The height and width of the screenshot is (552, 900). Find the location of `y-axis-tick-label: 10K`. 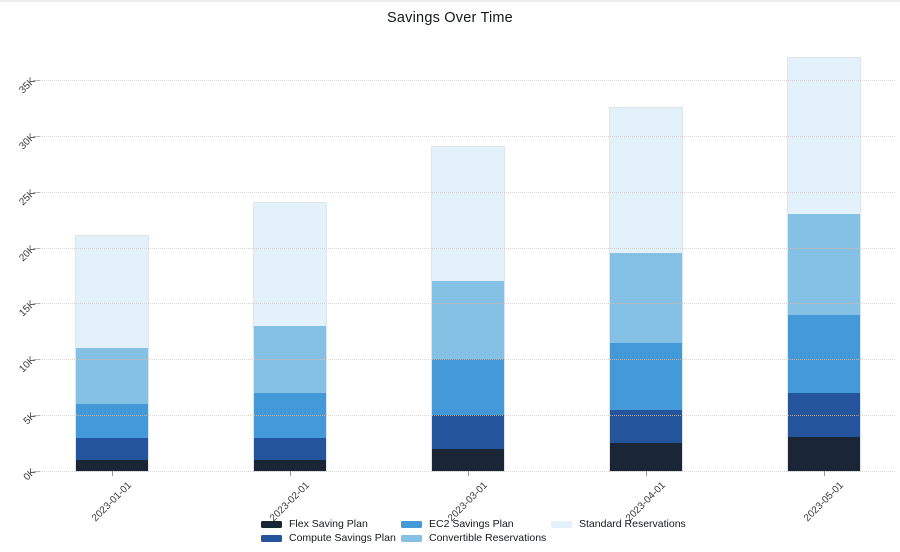

y-axis-tick-label: 10K is located at coordinates (27, 365).